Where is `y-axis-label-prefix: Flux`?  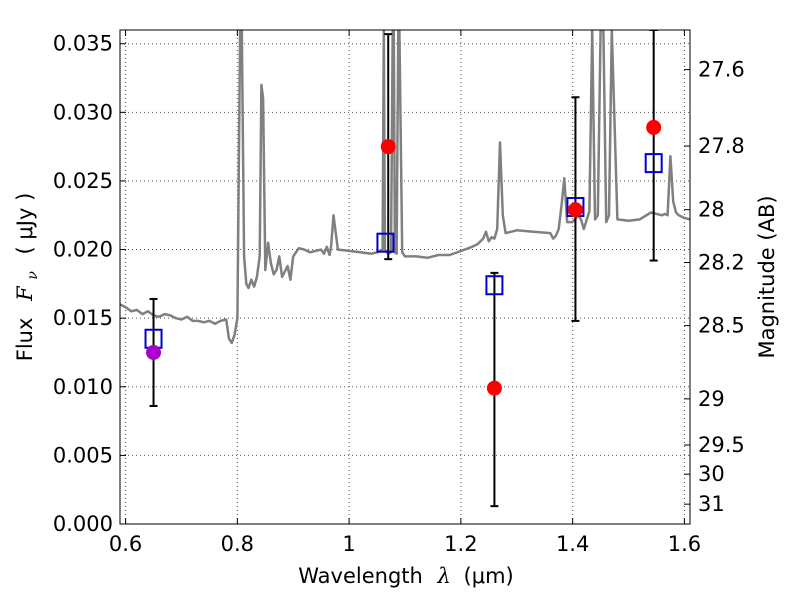
y-axis-label-prefix: Flux is located at coordinates (25, 340).